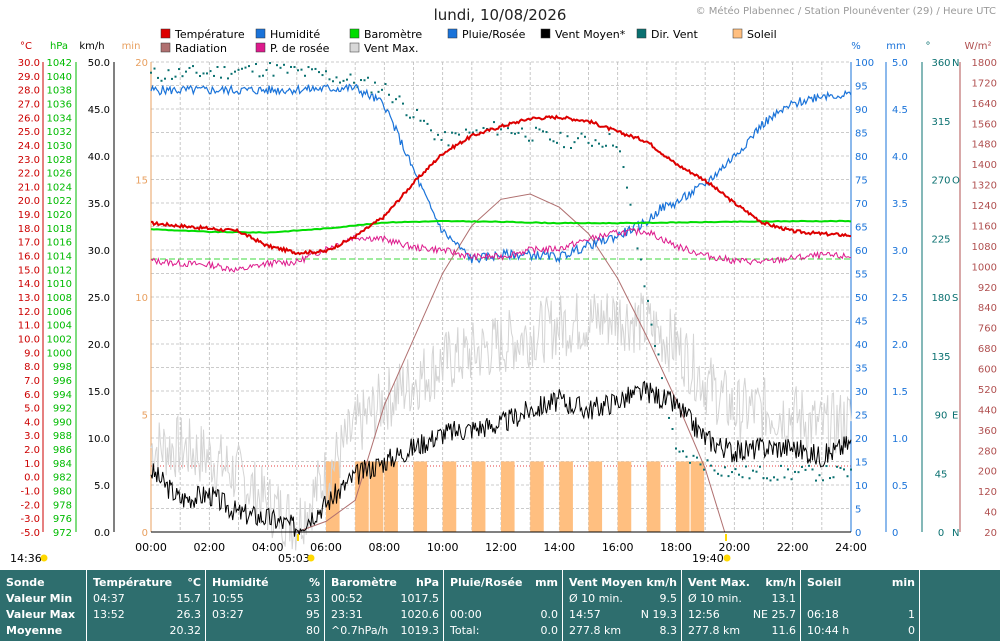 The height and width of the screenshot is (641, 1000). What do you see at coordinates (91, 46) in the screenshot?
I see `unit-wind: km/h` at bounding box center [91, 46].